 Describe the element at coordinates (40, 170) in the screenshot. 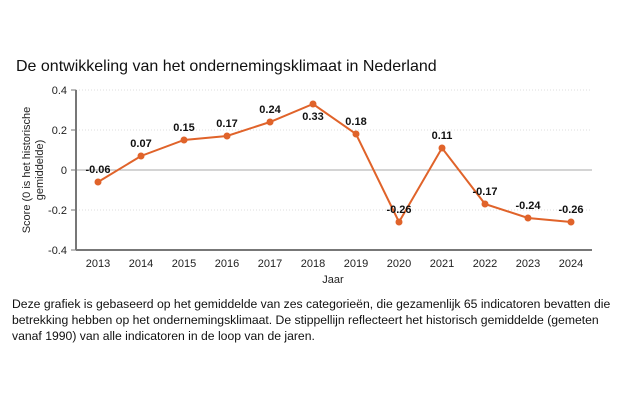

I see `y-axis-label-line2: gemiddelde)` at that location.